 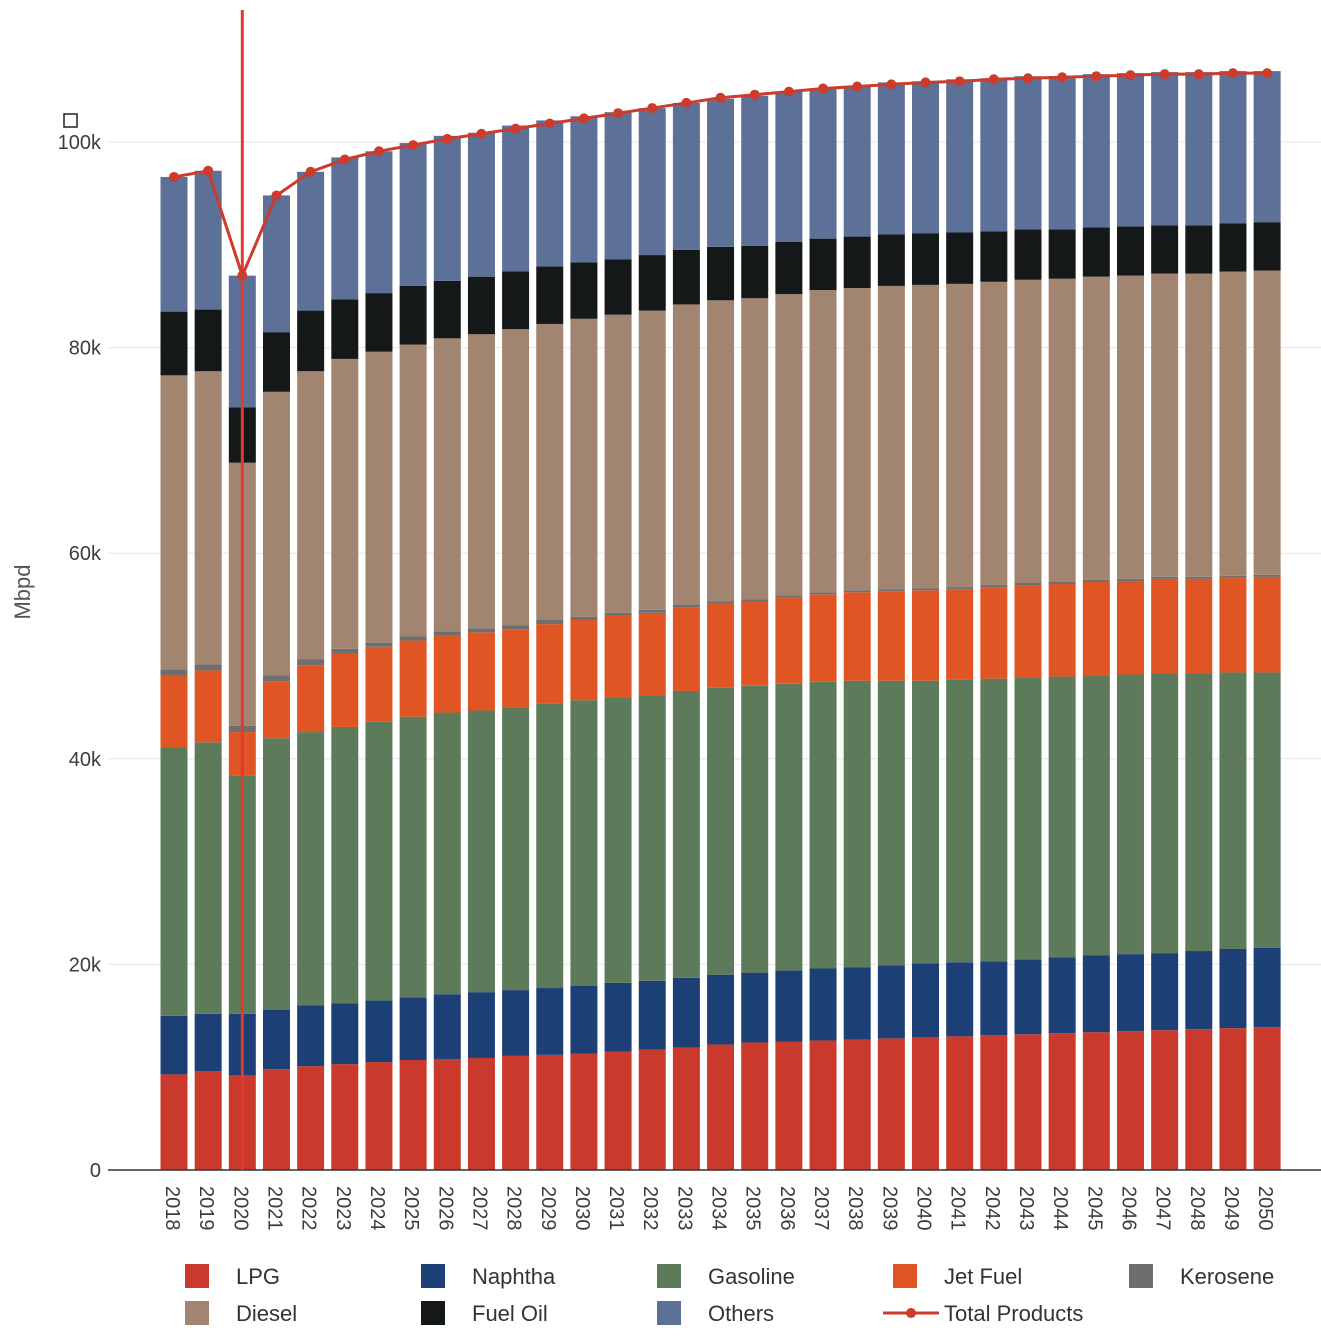 What do you see at coordinates (311, 699) in the screenshot?
I see `bar-jet-fuel-2022` at bounding box center [311, 699].